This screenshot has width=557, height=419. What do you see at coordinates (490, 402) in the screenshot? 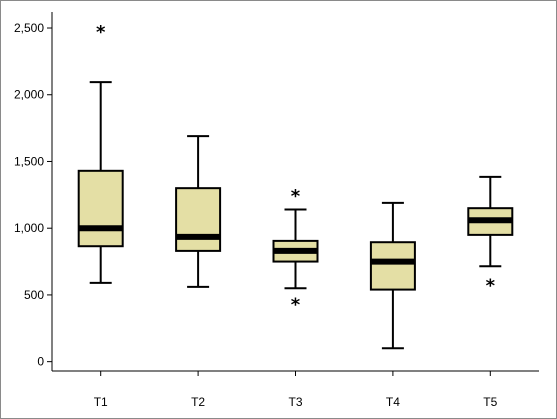
I see `x-tick-label: T5` at bounding box center [490, 402].